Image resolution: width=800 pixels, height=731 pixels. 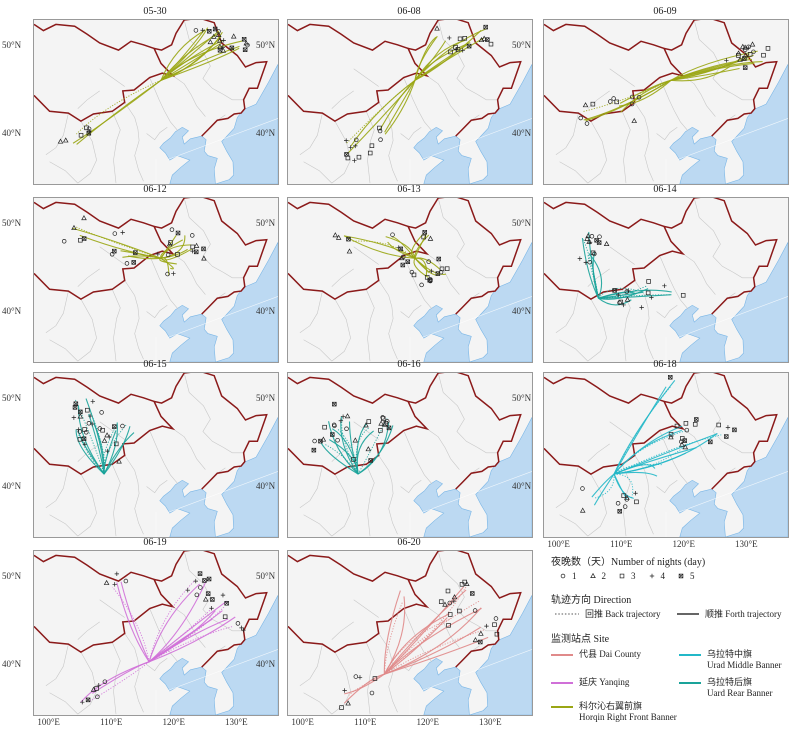 I want to click on panel-date-title: 06-18, so click(x=665, y=364).